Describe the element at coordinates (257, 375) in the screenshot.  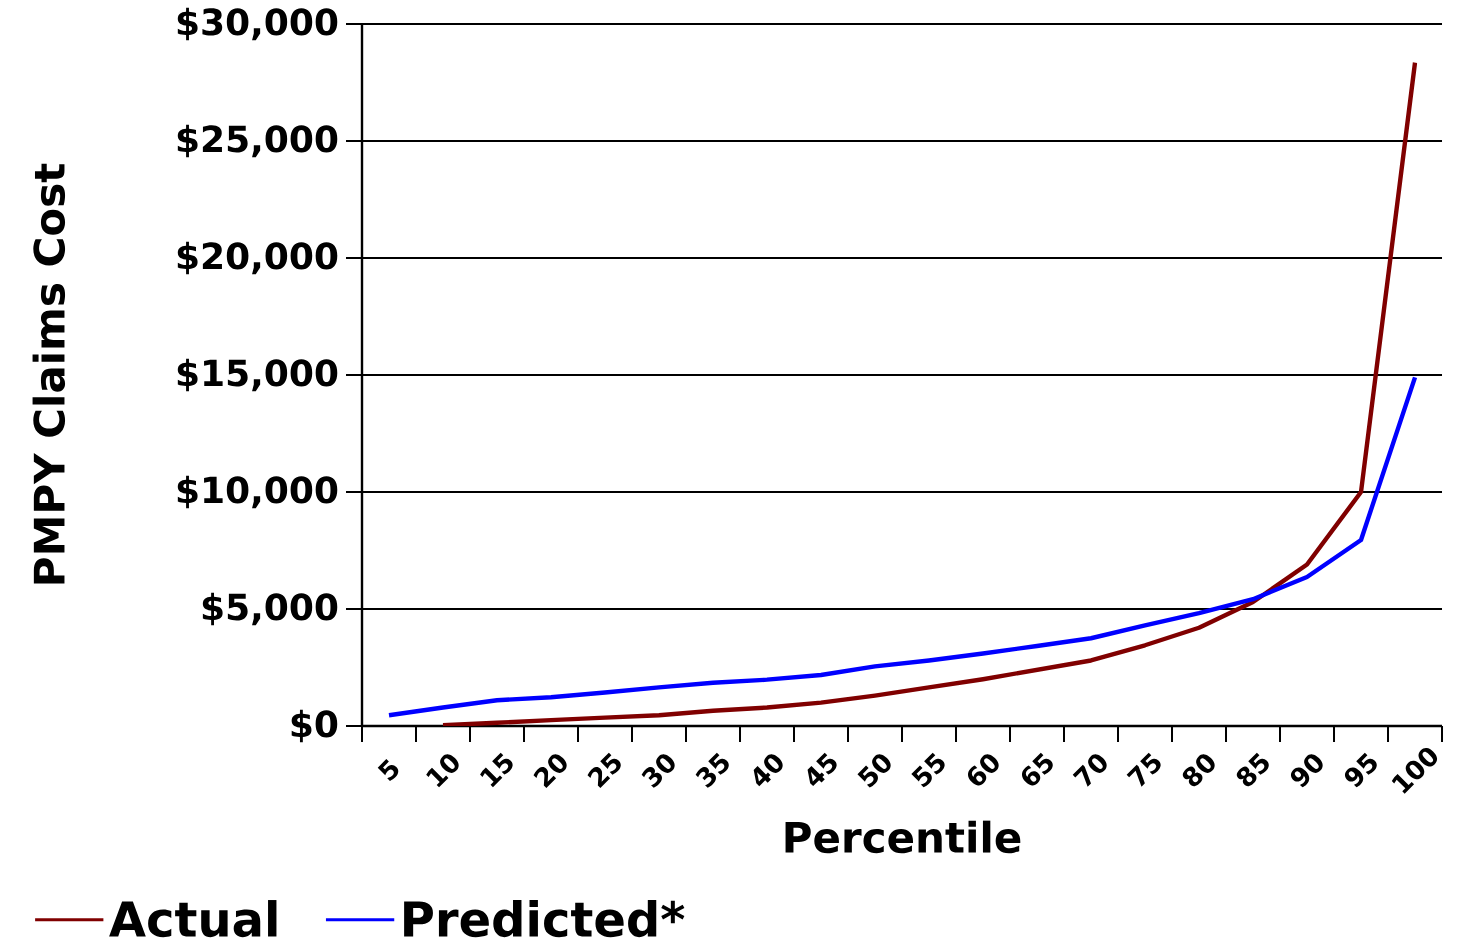
I see `y-tick-label: $15,000` at that location.